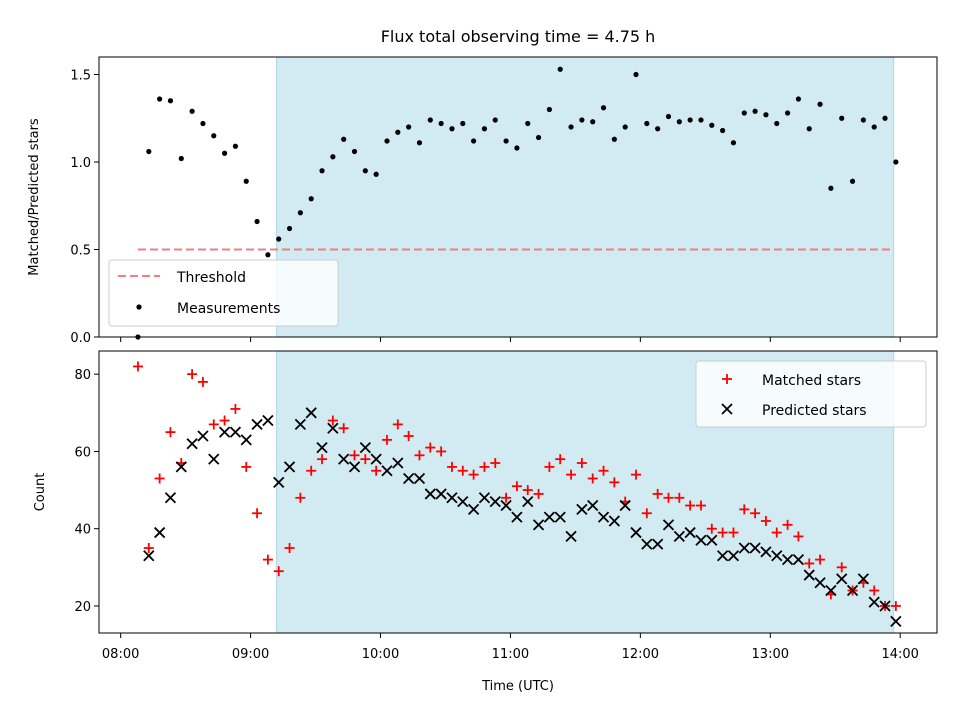 The width and height of the screenshot is (960, 720). I want to click on y-bottom-tick-label: 40, so click(82, 530).